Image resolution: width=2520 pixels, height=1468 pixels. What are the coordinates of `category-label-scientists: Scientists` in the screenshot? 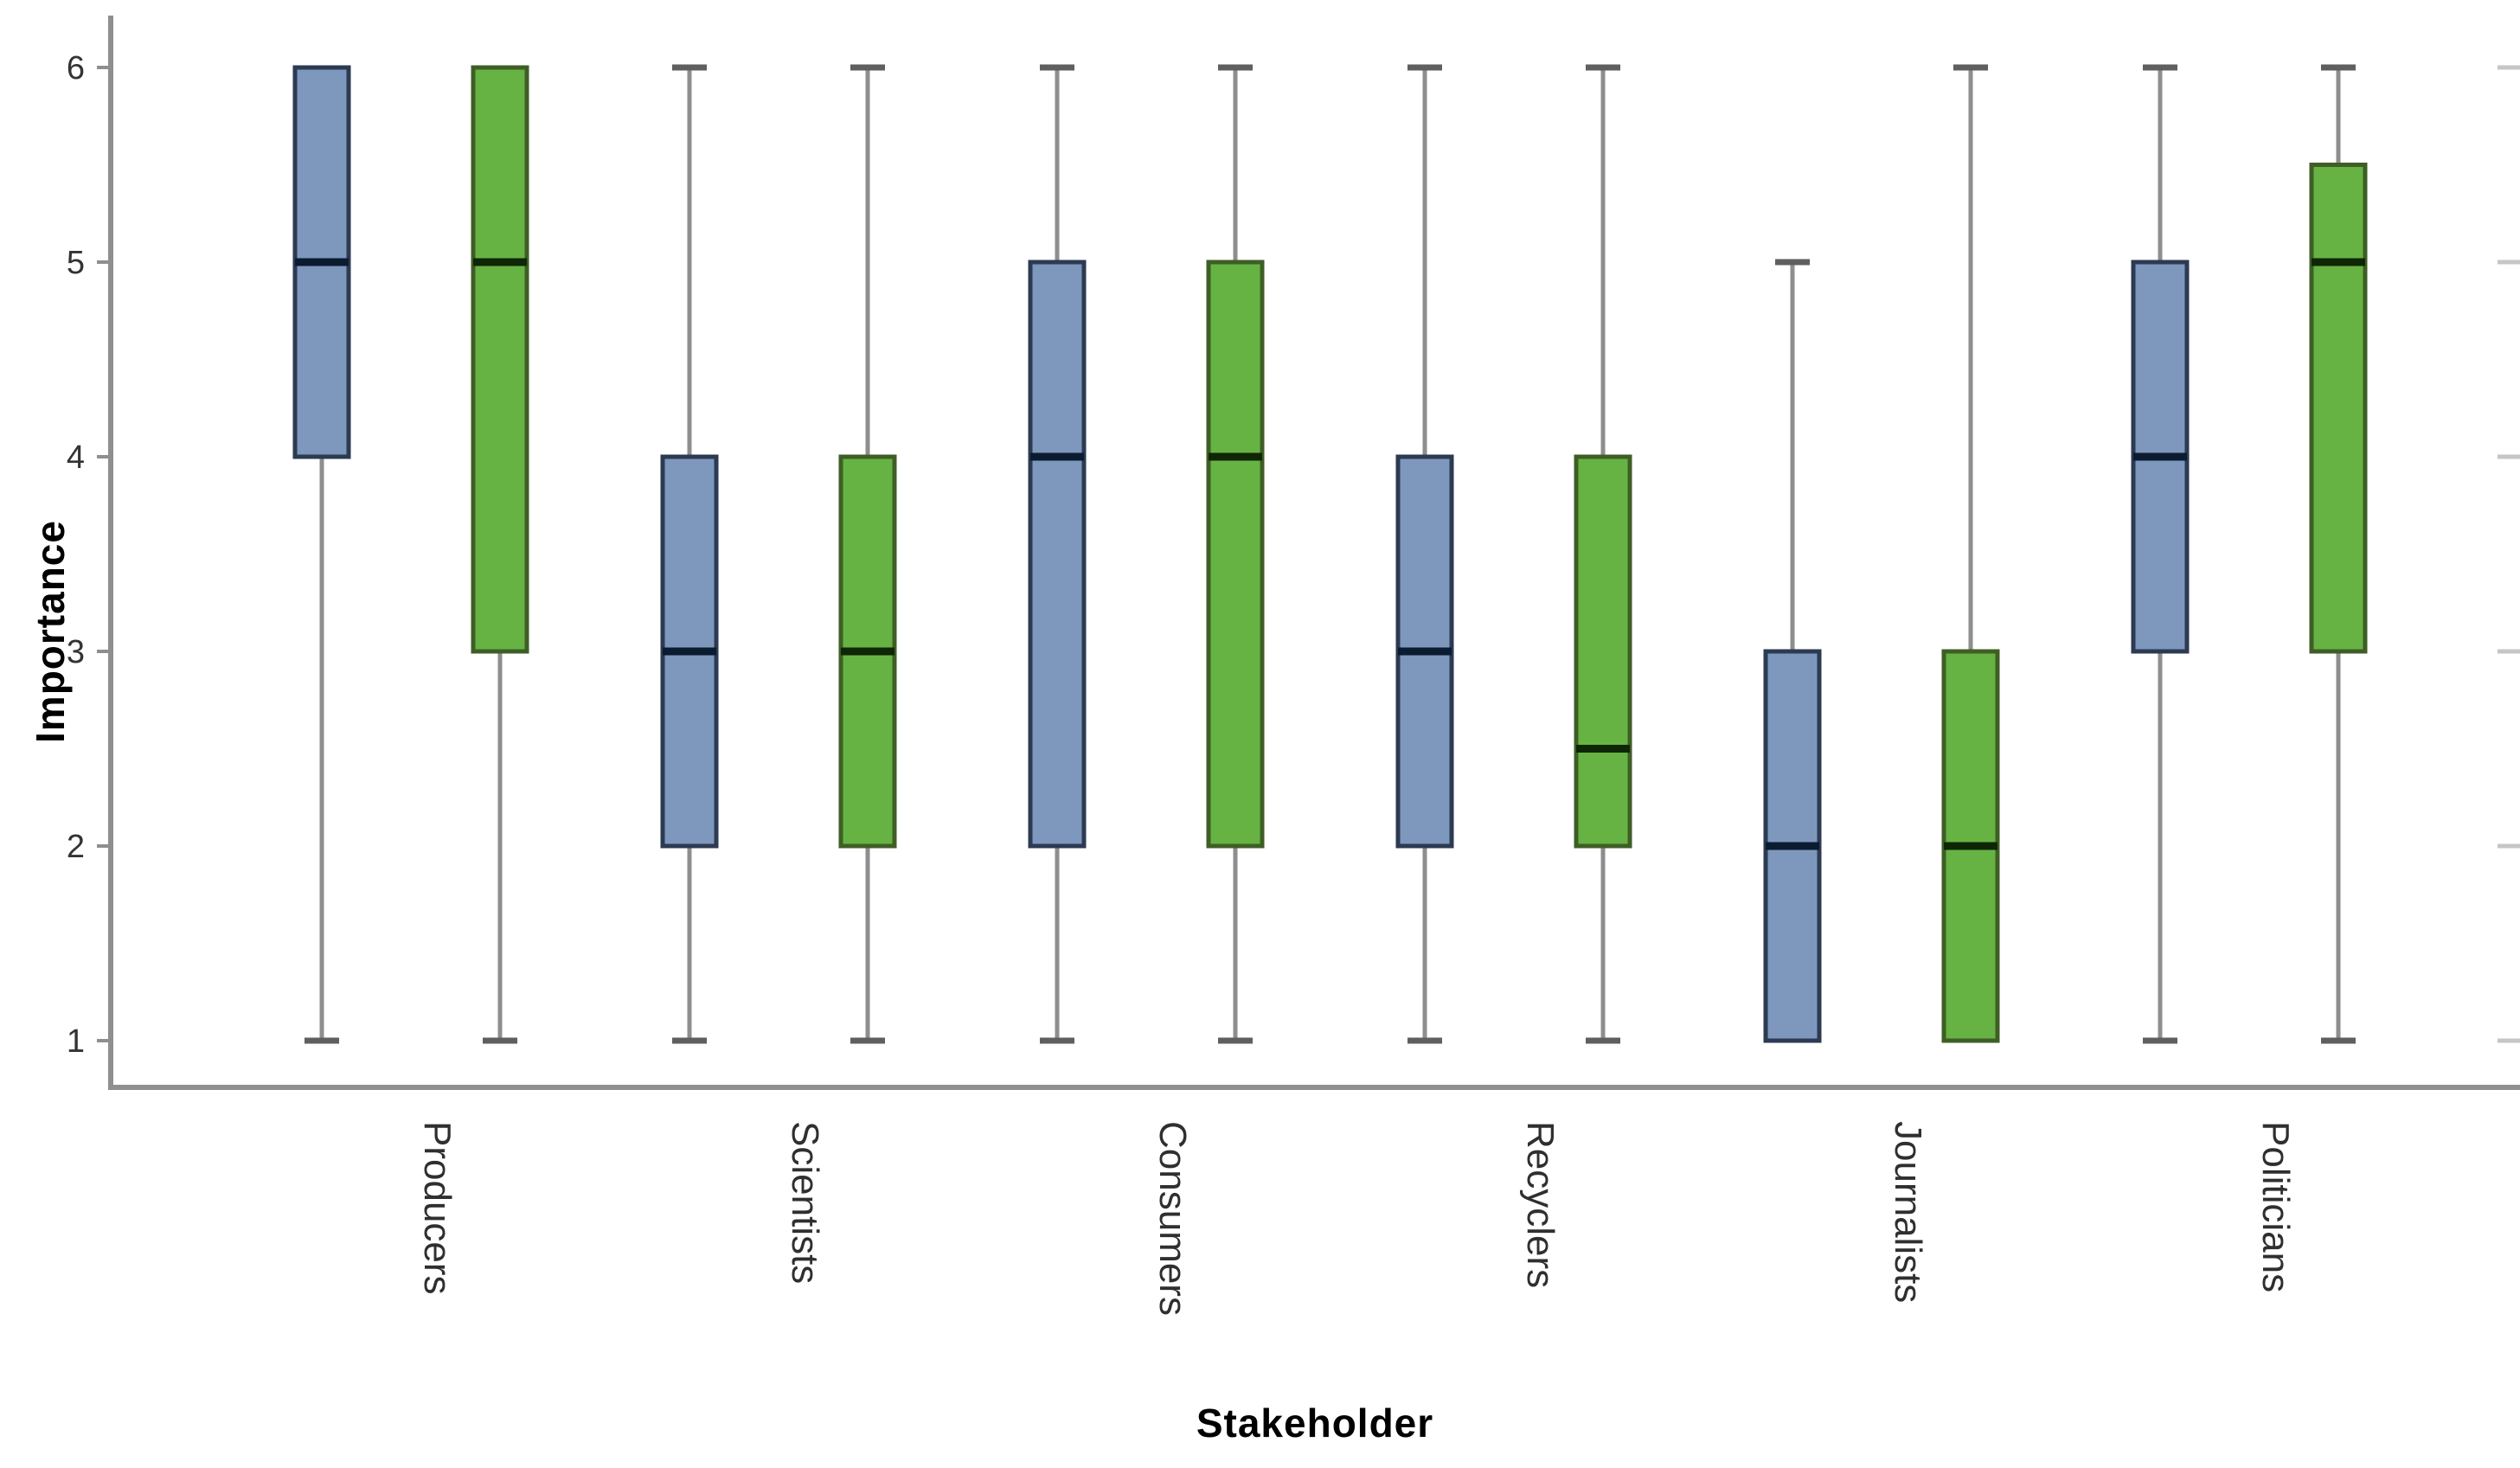 It's located at (805, 1203).